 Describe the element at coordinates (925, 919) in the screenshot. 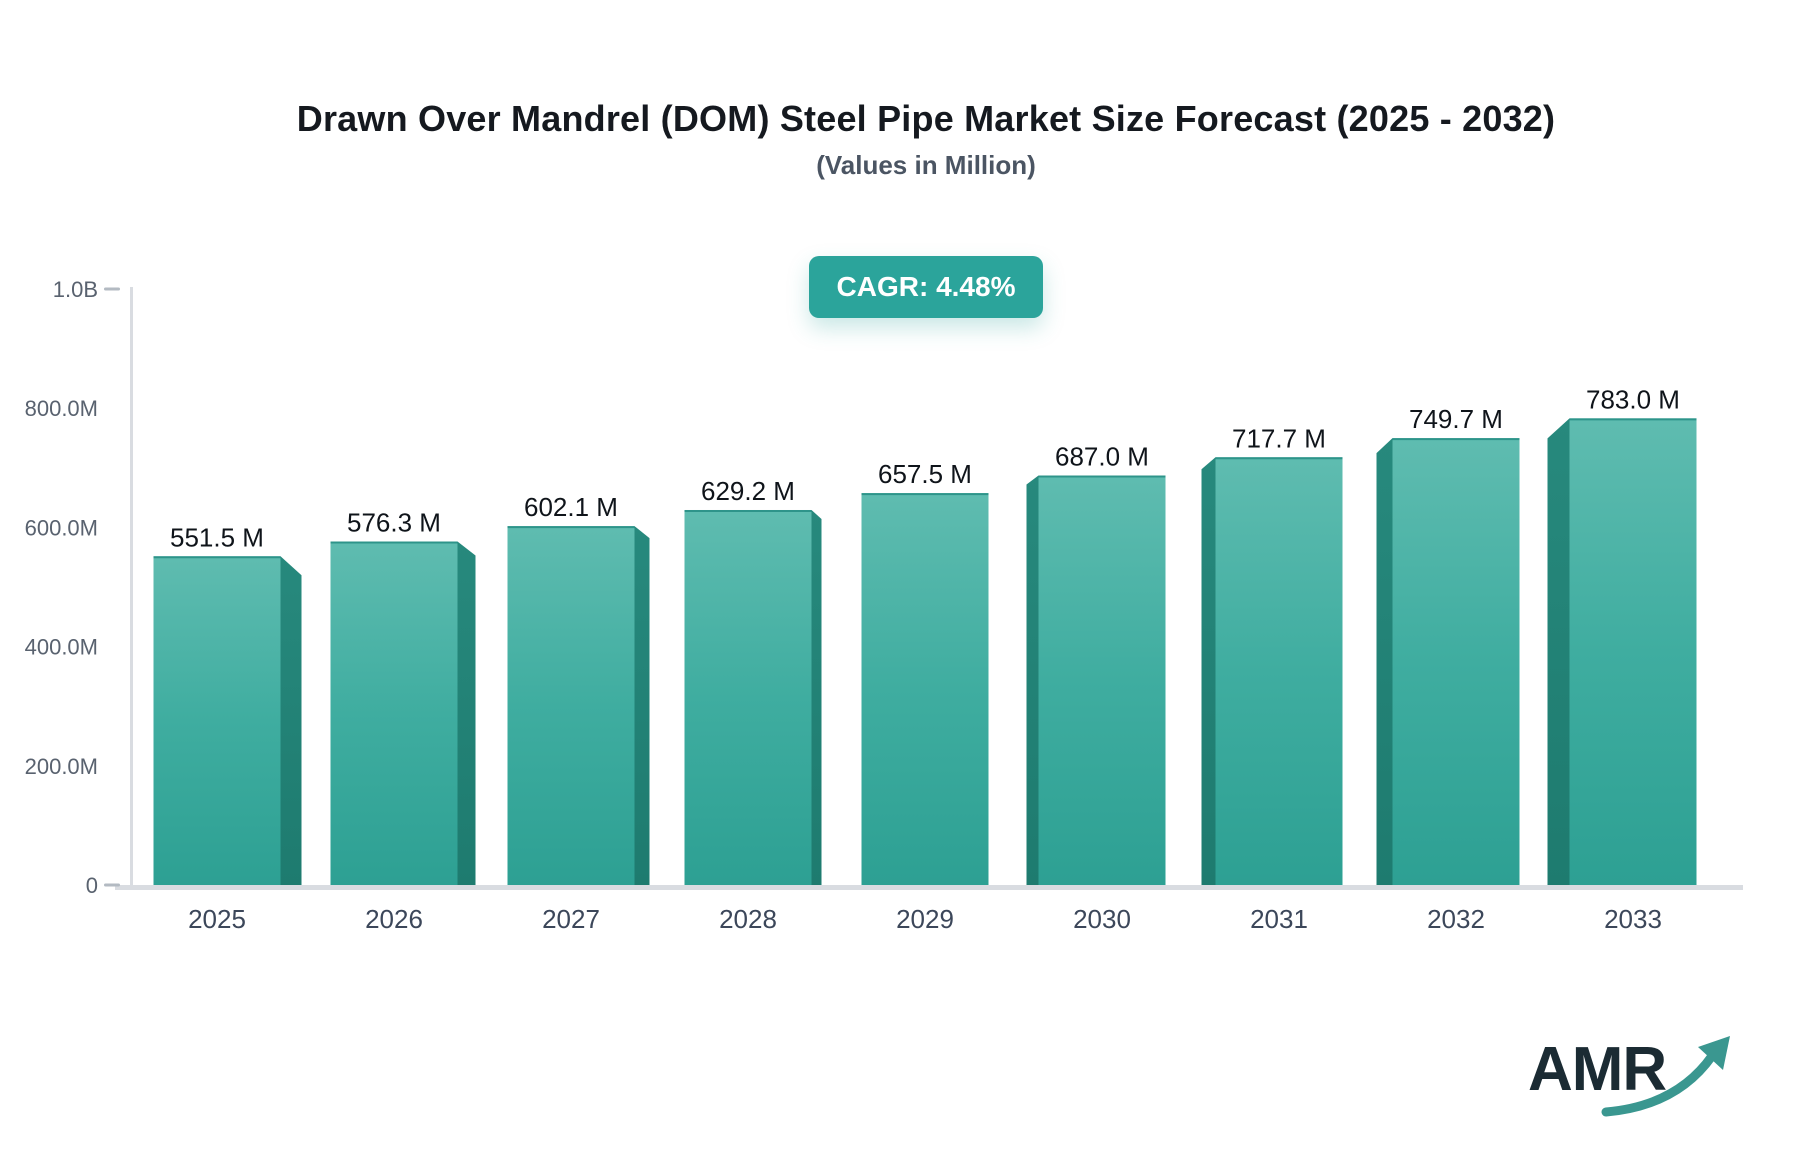

I see `x-tick-label: 2029` at that location.